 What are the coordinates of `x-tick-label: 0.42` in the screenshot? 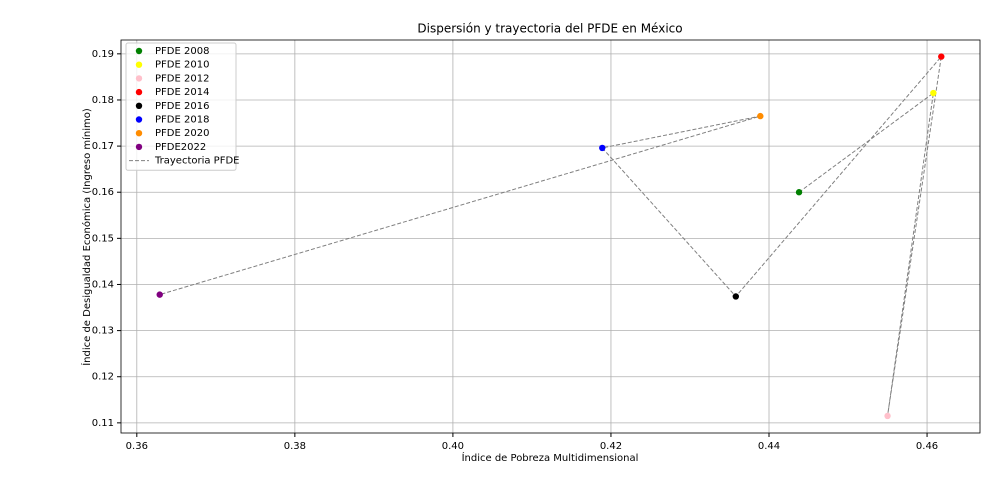 It's located at (611, 446).